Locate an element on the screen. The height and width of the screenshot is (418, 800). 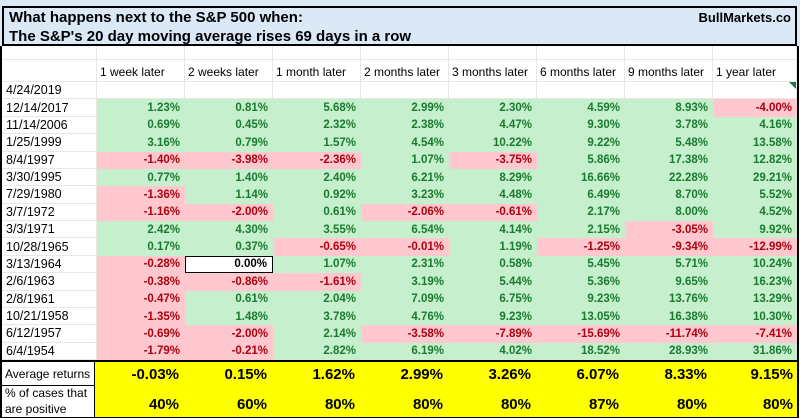
table-cell: -0.61% is located at coordinates (493, 212).